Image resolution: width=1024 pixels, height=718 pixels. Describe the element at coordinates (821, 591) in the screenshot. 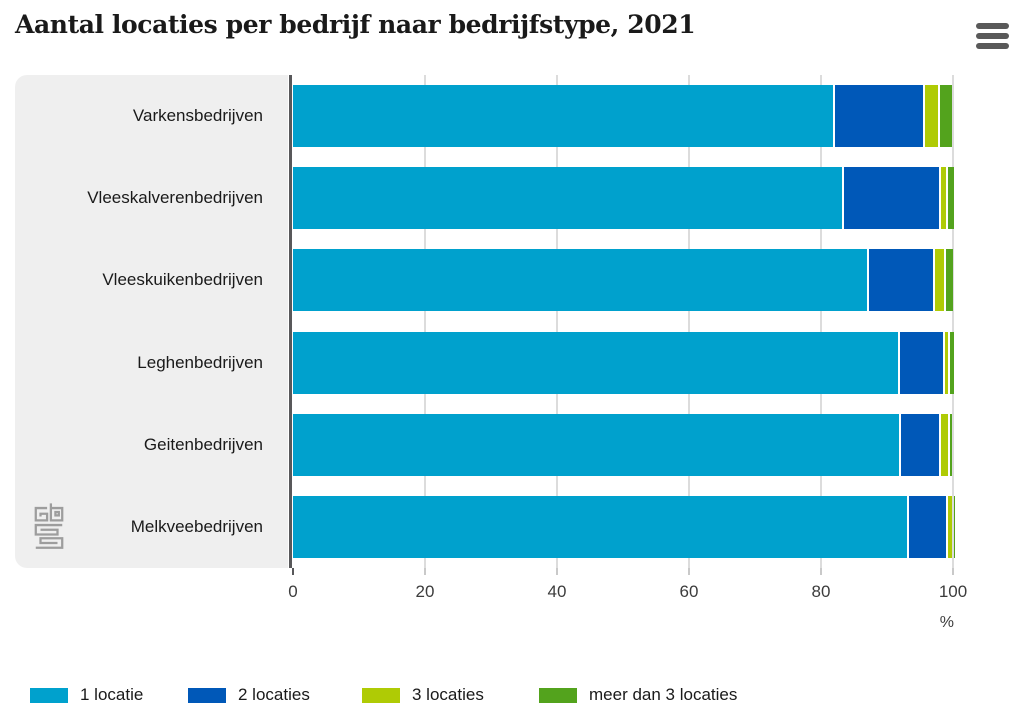

I see `tick-label: 80` at that location.